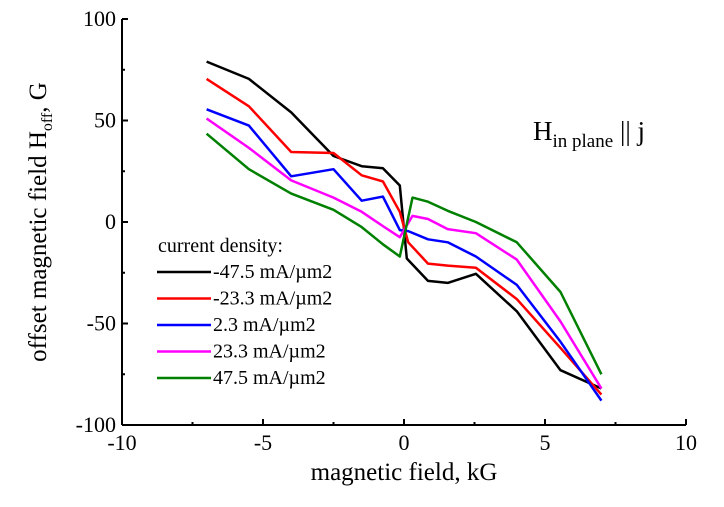 The height and width of the screenshot is (507, 724). Describe the element at coordinates (404, 472) in the screenshot. I see `x-axis-title: magnetic field, kG` at that location.